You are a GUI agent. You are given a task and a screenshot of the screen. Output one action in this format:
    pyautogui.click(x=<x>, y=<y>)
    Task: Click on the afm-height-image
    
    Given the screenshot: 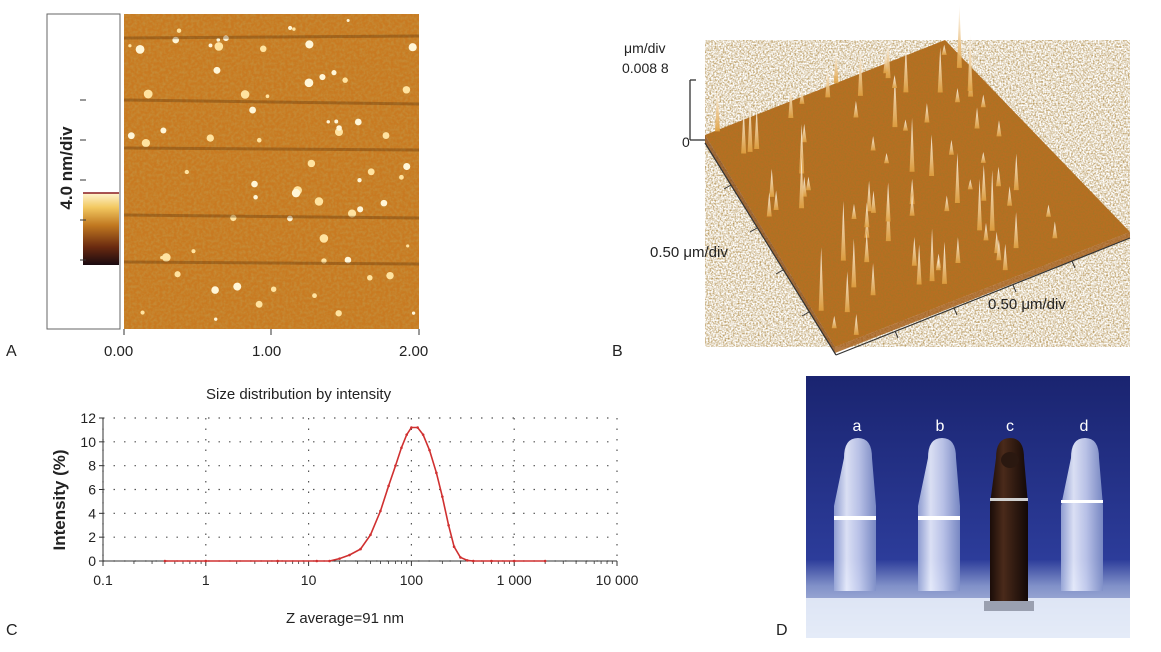 What is the action you would take?
    pyautogui.click(x=271, y=171)
    